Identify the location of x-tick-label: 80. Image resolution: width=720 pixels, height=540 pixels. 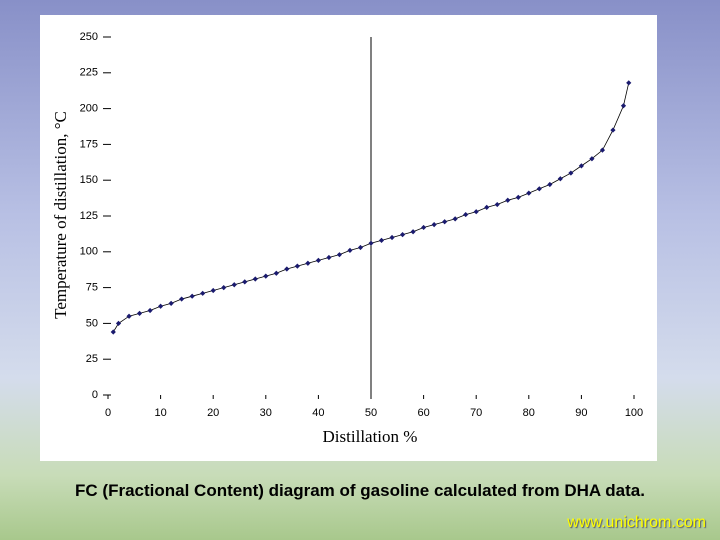
(529, 413).